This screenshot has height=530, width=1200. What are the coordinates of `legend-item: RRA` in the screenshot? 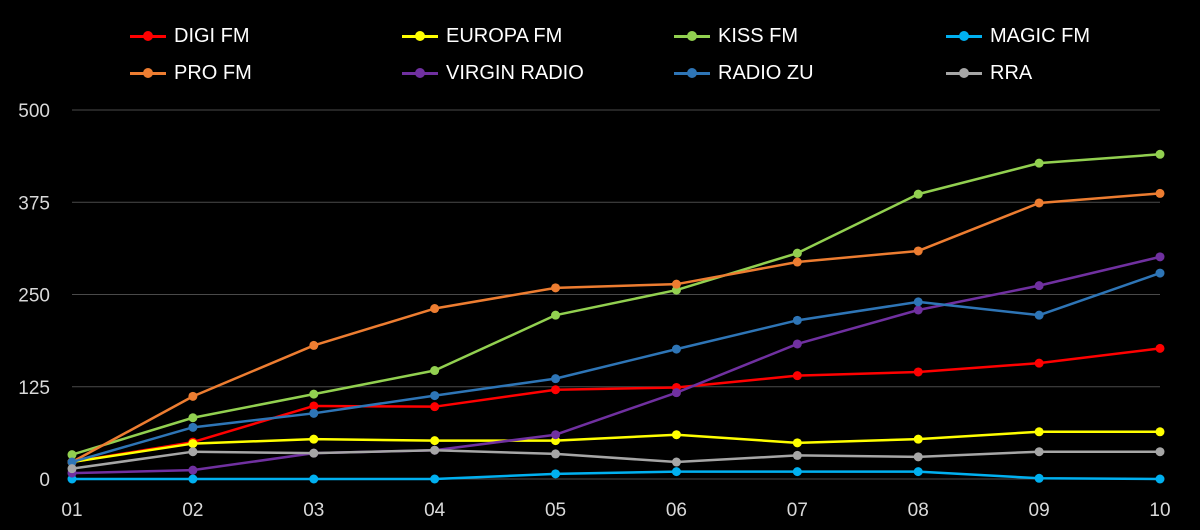 It's located at (989, 73).